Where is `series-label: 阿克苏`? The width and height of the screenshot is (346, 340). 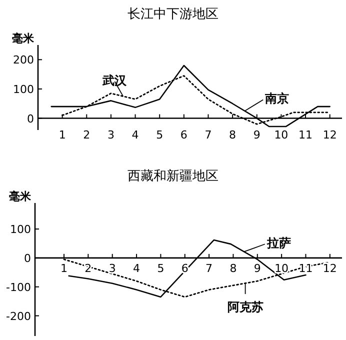 series-label: 阿克苏 is located at coordinates (245, 307).